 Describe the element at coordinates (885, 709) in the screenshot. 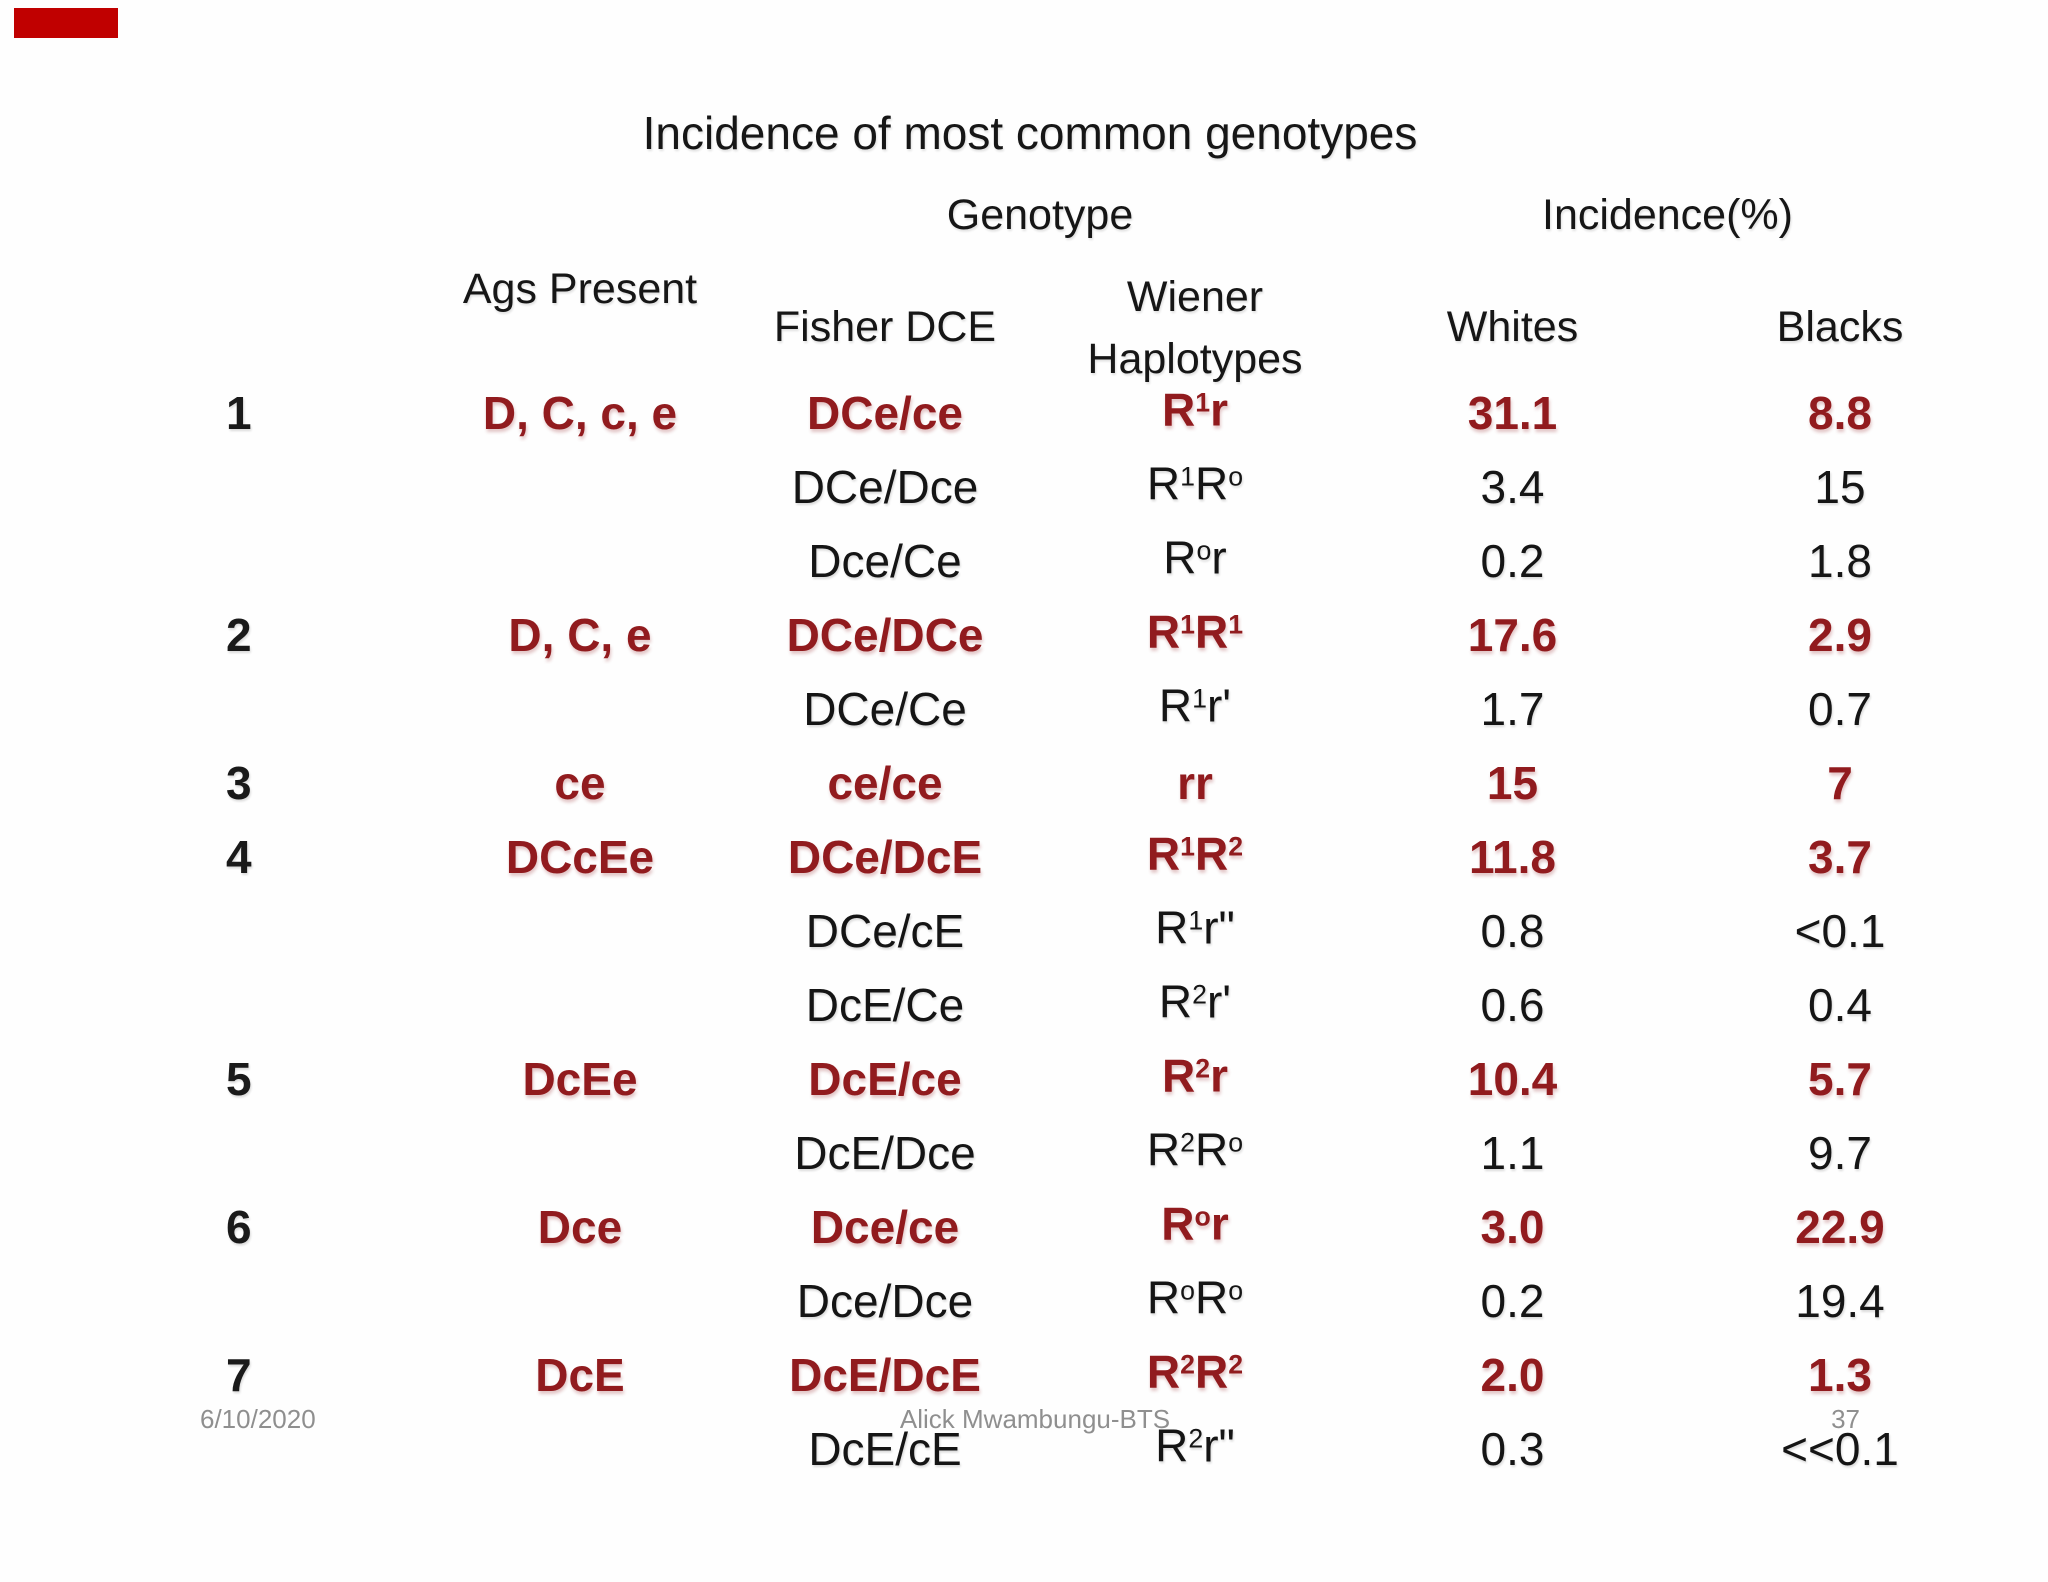

I see `fisher-cell: DCe/Ce` at that location.